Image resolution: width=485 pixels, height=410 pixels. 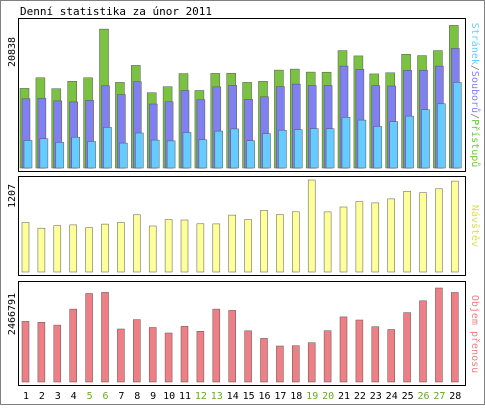 What do you see at coordinates (359, 351) in the screenshot?
I see `bar-bottom-Objem přenosu-day-22` at bounding box center [359, 351].